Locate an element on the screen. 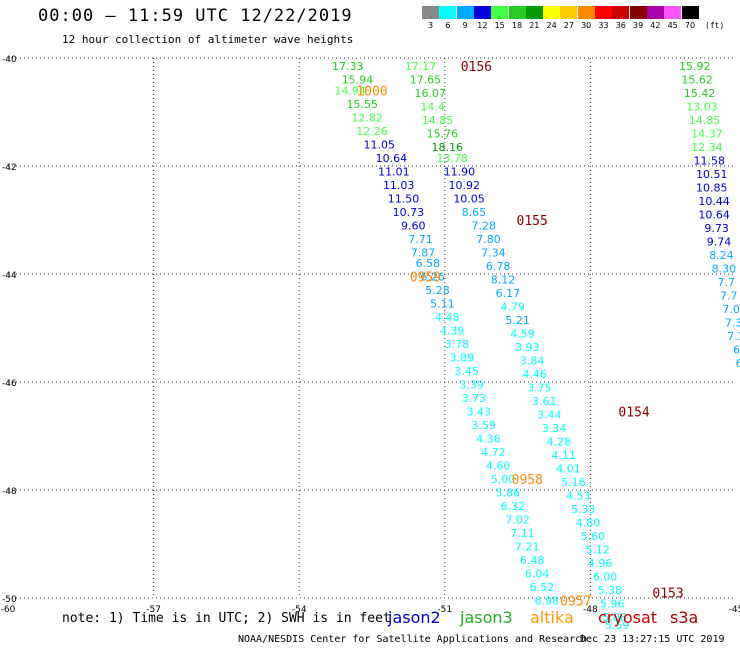 This screenshot has height=650, width=740. legend-bin-label: 3 is located at coordinates (430, 25).